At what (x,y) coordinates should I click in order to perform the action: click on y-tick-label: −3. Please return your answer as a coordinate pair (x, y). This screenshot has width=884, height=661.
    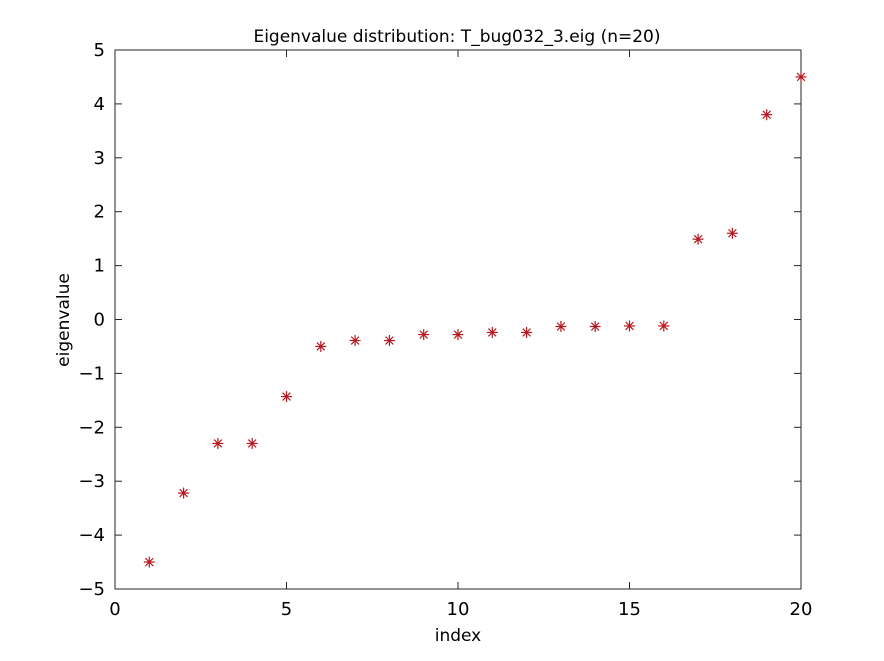
    Looking at the image, I should click on (91, 481).